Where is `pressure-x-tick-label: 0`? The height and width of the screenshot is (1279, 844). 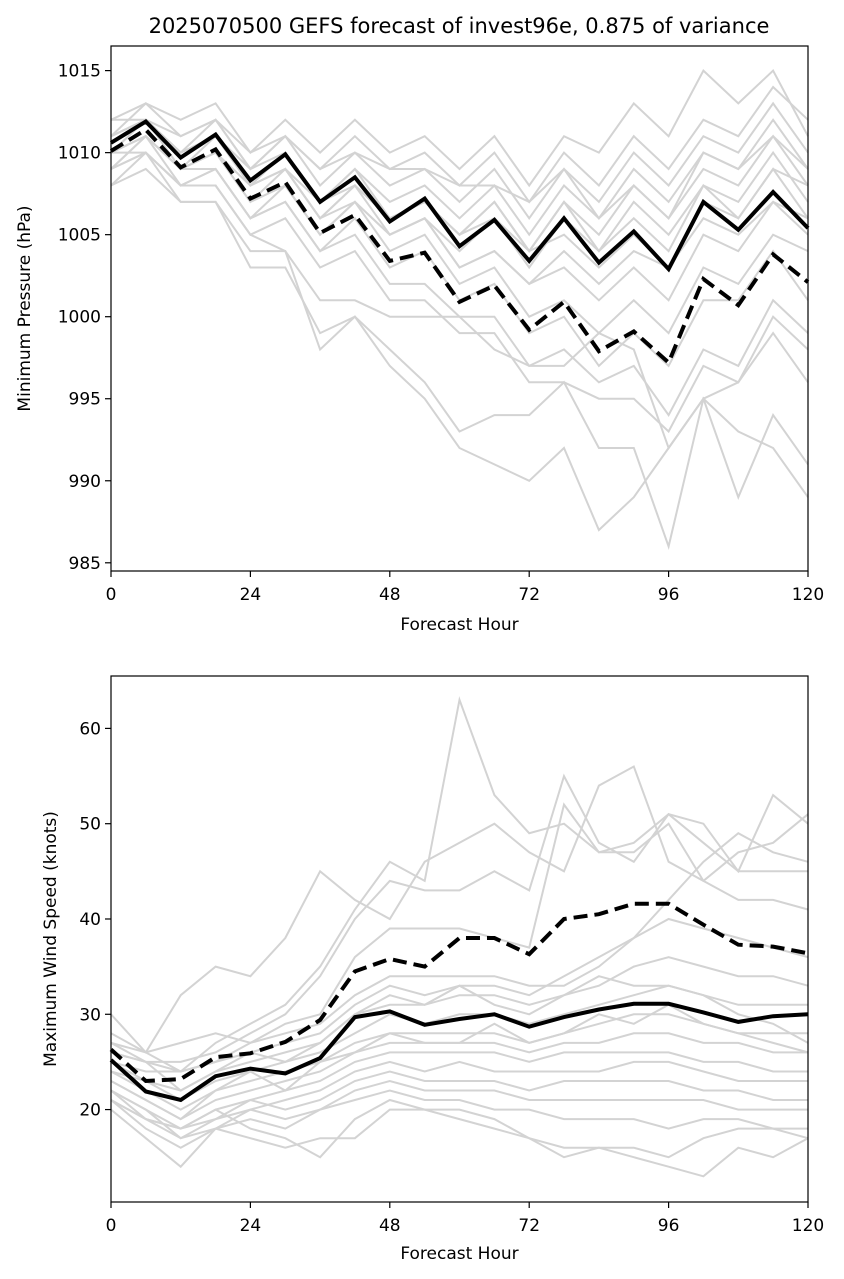 pressure-x-tick-label: 0 is located at coordinates (111, 595).